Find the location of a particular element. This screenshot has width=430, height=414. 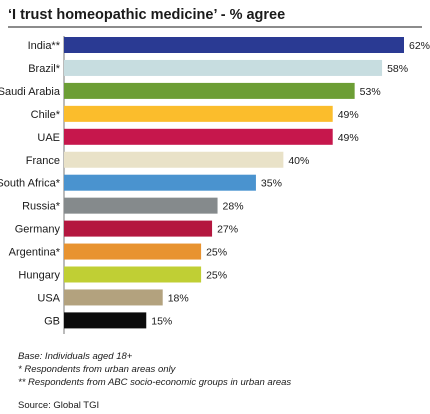

category-label-6: South Africa* is located at coordinates (30, 184).